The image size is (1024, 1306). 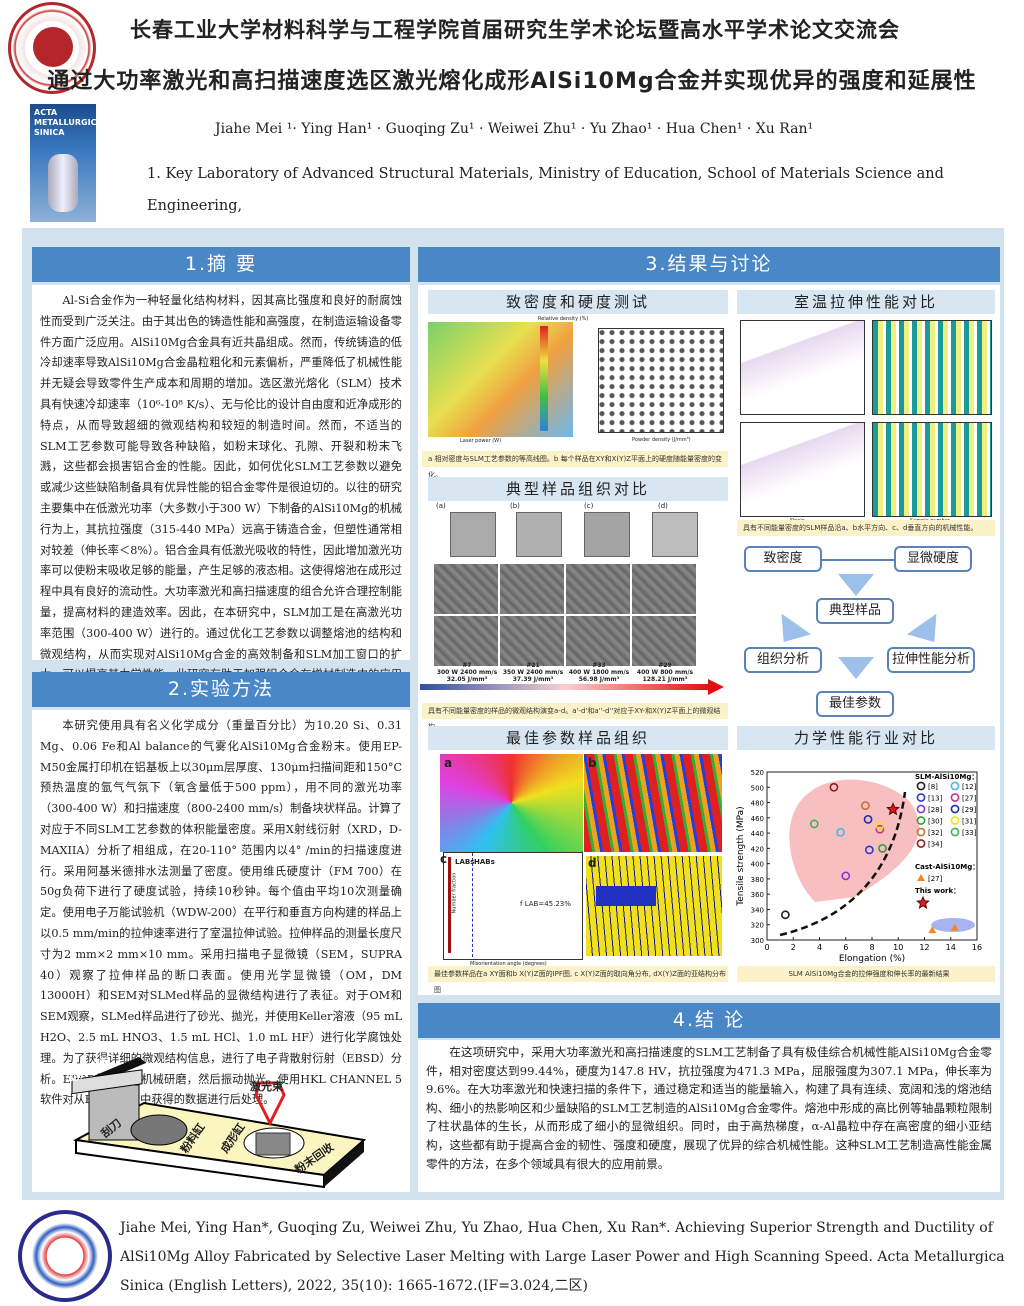 What do you see at coordinates (866, 738) in the screenshot?
I see `comparison-subheading: 力学性能行业对比` at bounding box center [866, 738].